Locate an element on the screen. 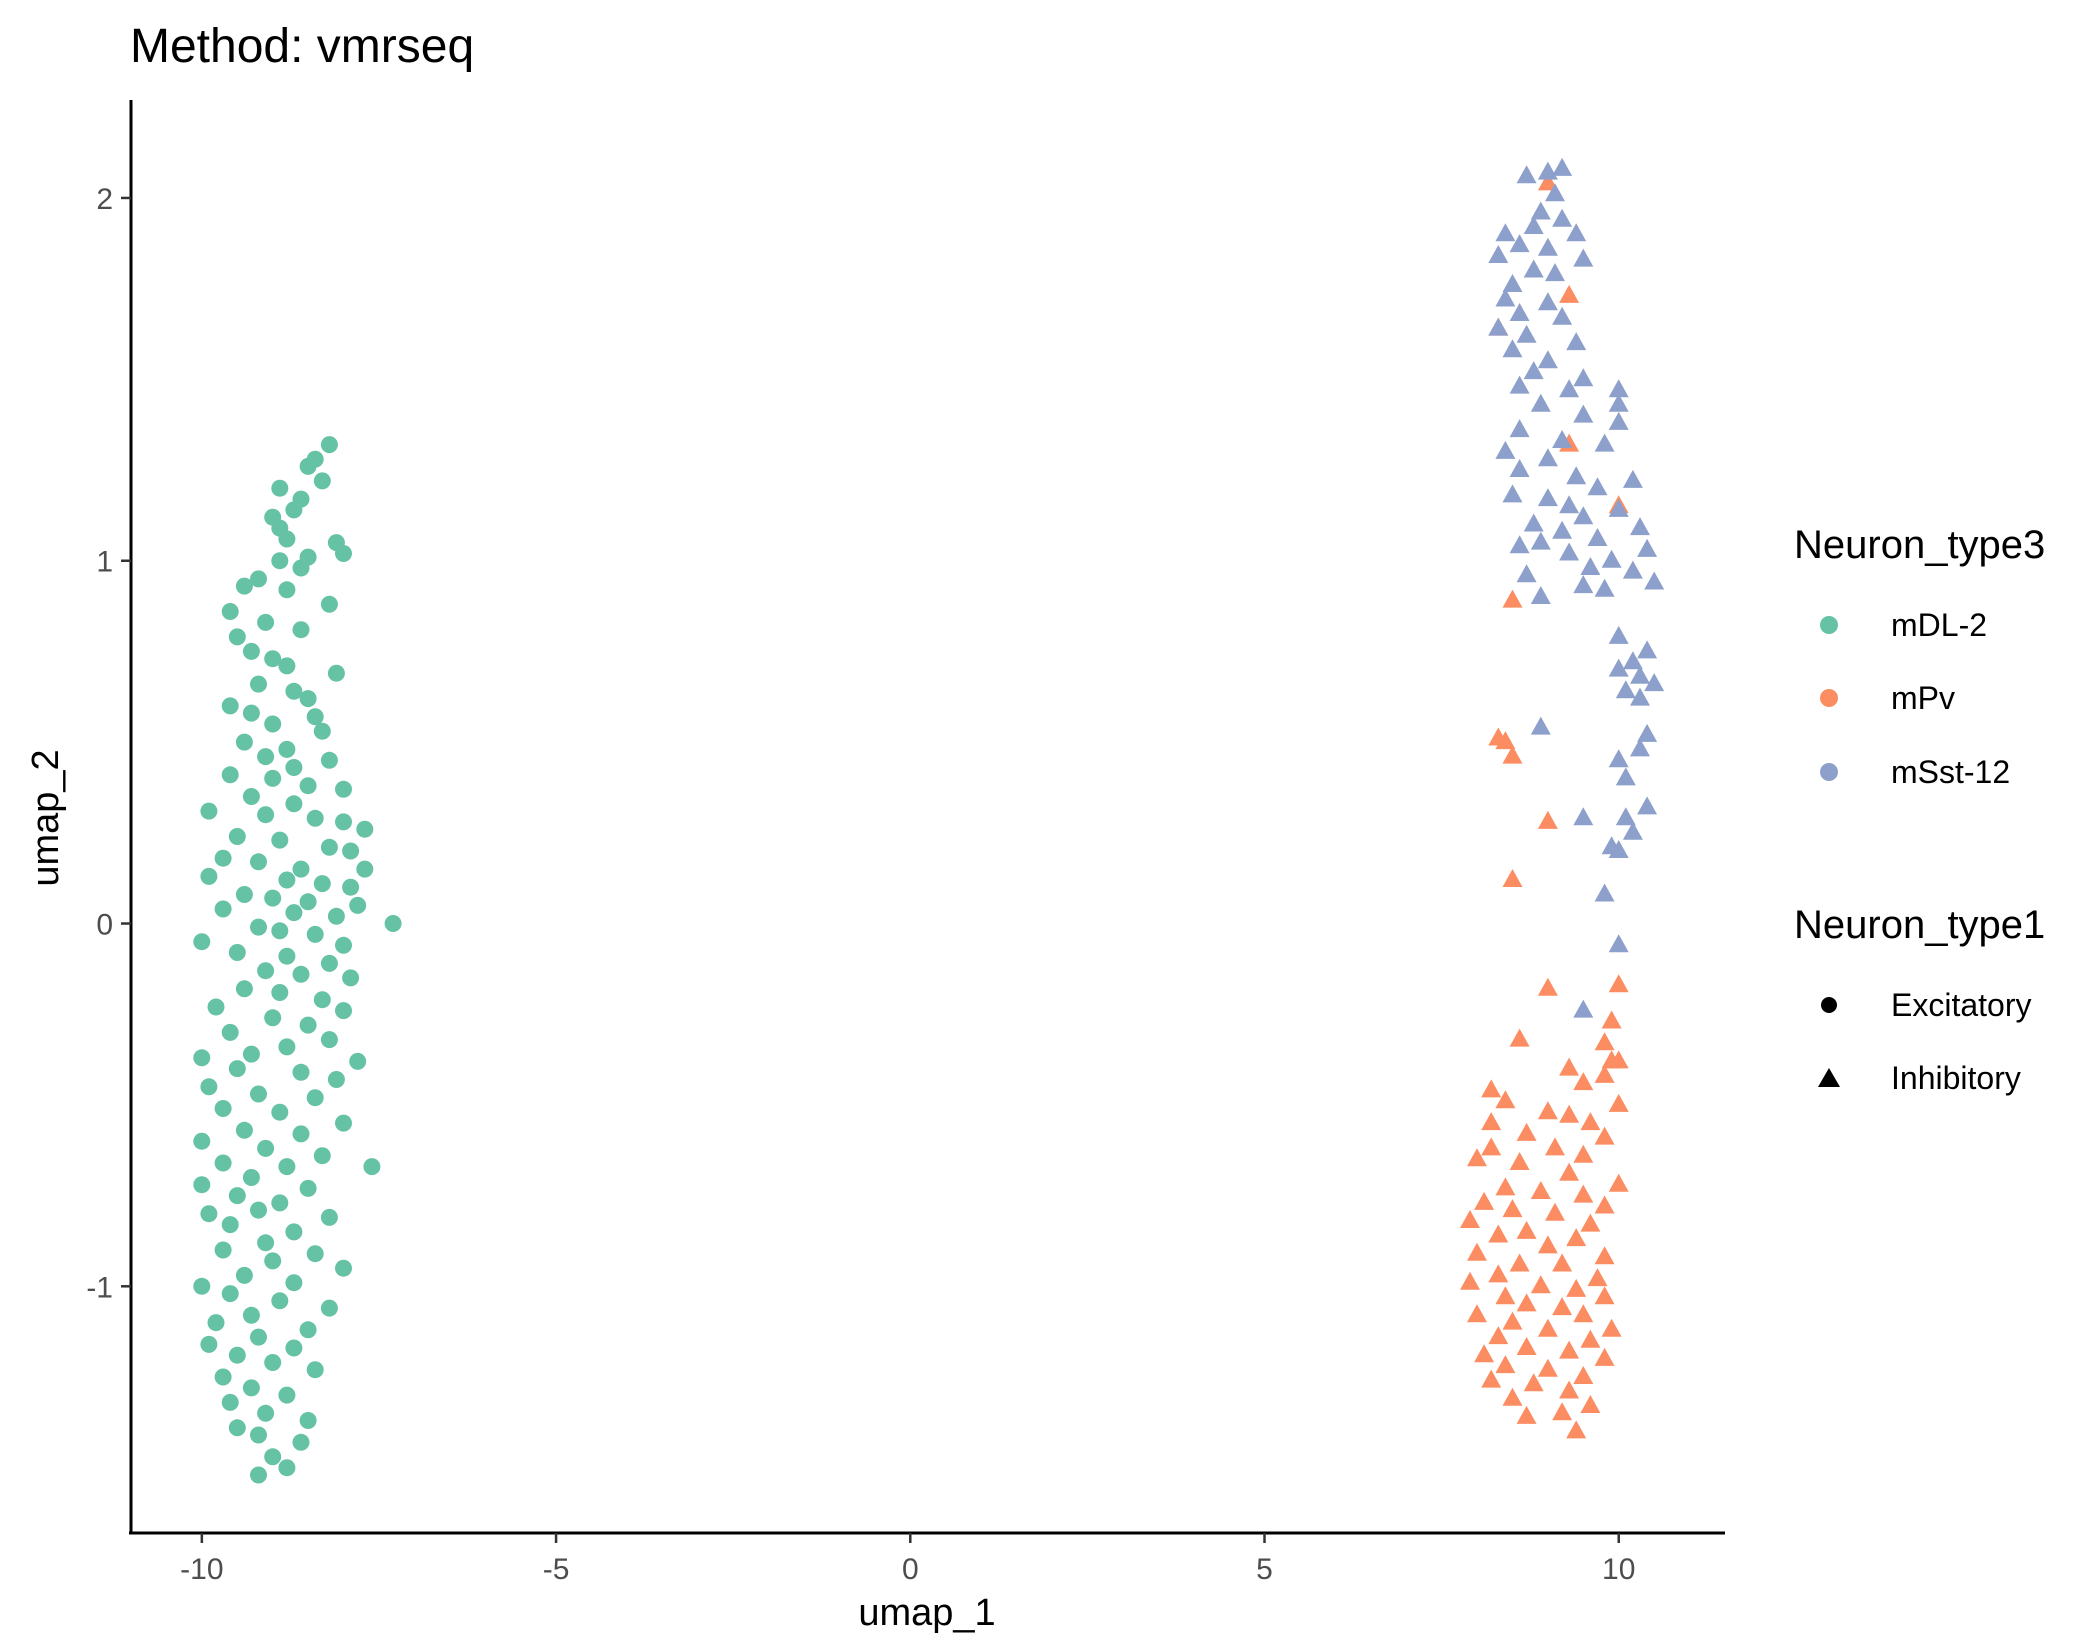 The width and height of the screenshot is (2100, 1650). y-ticks: -1 0 1 2 is located at coordinates (108, 743).